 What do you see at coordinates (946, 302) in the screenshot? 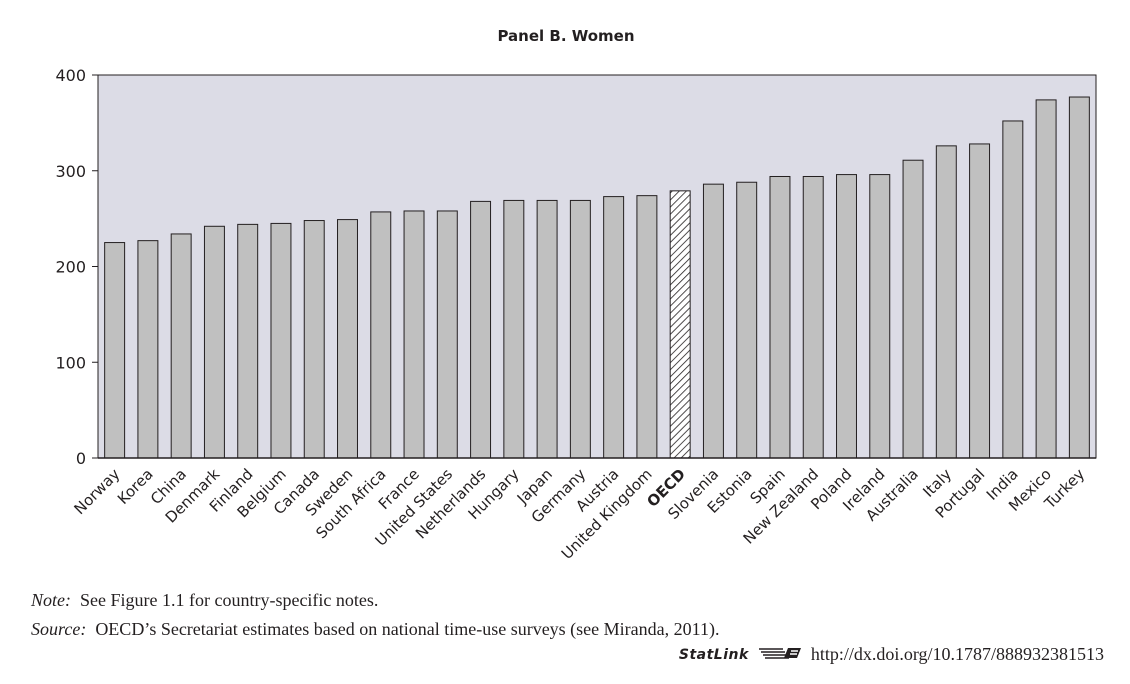
I see `bar-italy` at bounding box center [946, 302].